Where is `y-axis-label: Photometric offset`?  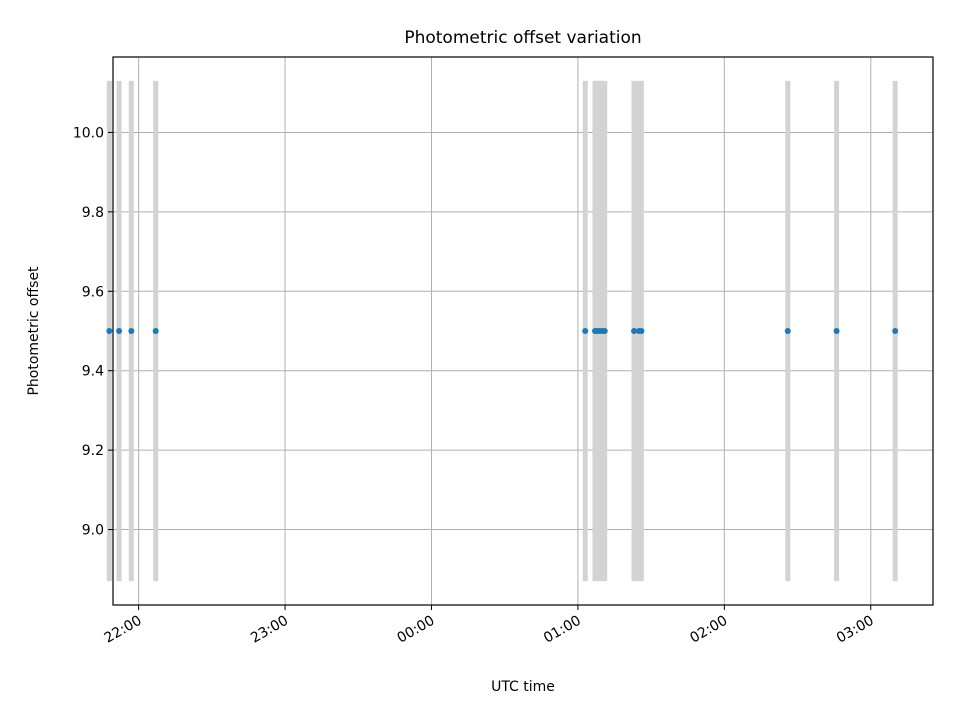 y-axis-label: Photometric offset is located at coordinates (34, 331).